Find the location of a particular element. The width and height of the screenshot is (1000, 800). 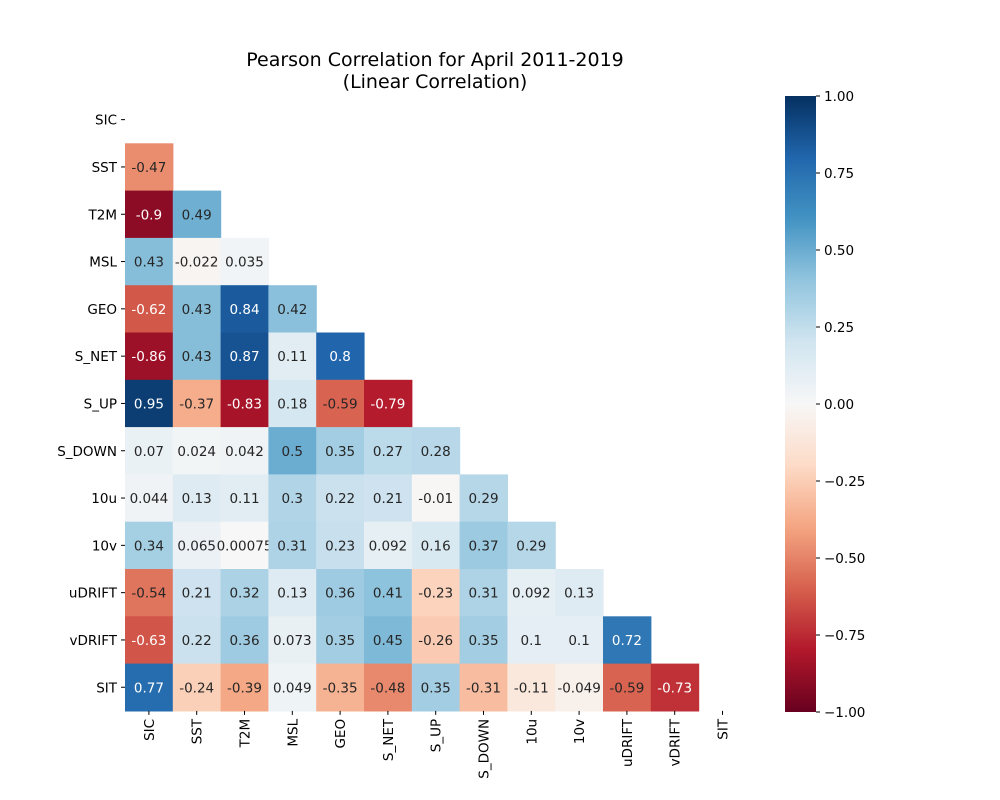

cell-value-label: 0.27 is located at coordinates (388, 452).